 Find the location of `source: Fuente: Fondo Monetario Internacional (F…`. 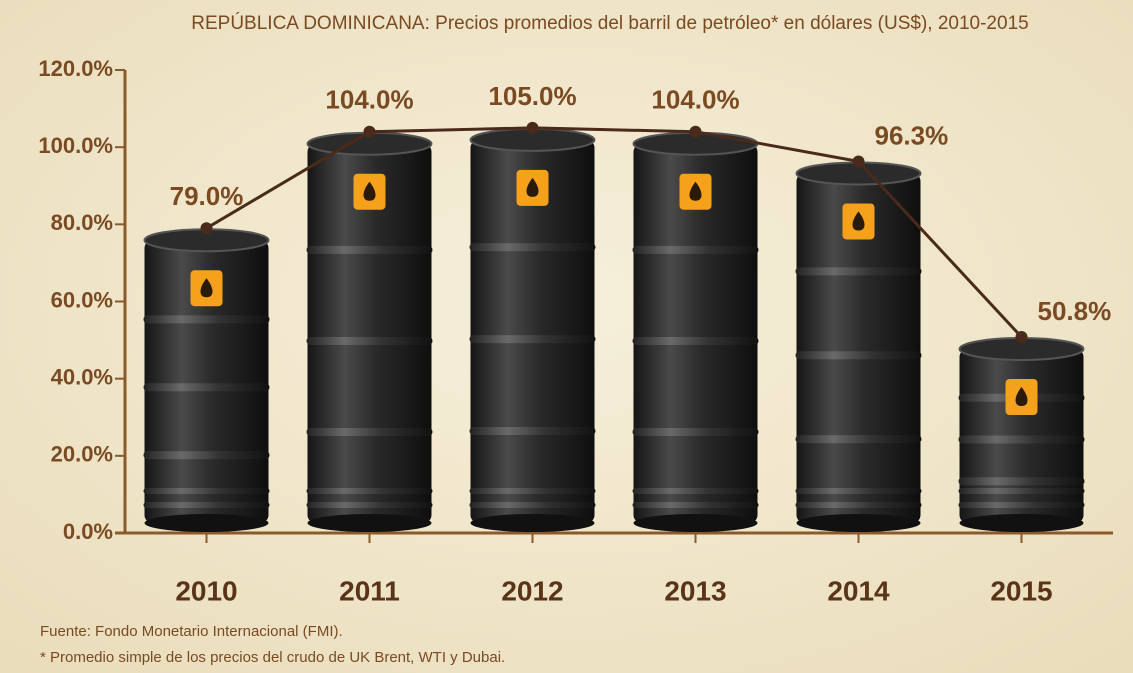

source: Fuente: Fondo Monetario Internacional (F… is located at coordinates (191, 631).